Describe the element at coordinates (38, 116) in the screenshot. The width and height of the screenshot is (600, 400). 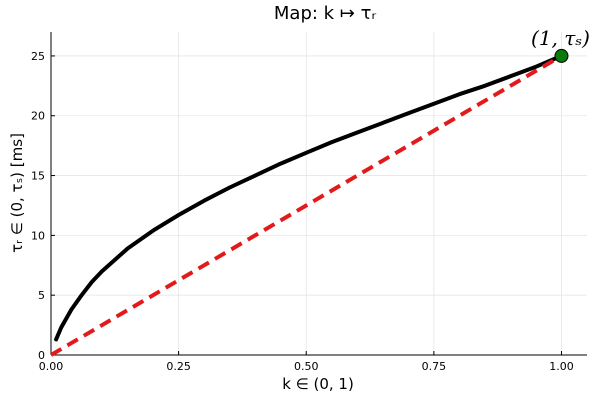
I see `y-tick-label-4: 20` at that location.